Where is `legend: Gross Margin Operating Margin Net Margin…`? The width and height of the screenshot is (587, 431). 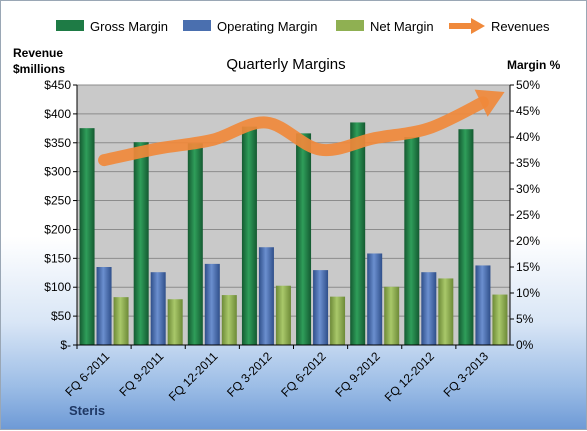
legend: Gross Margin Operating Margin Net Margin… is located at coordinates (303, 26).